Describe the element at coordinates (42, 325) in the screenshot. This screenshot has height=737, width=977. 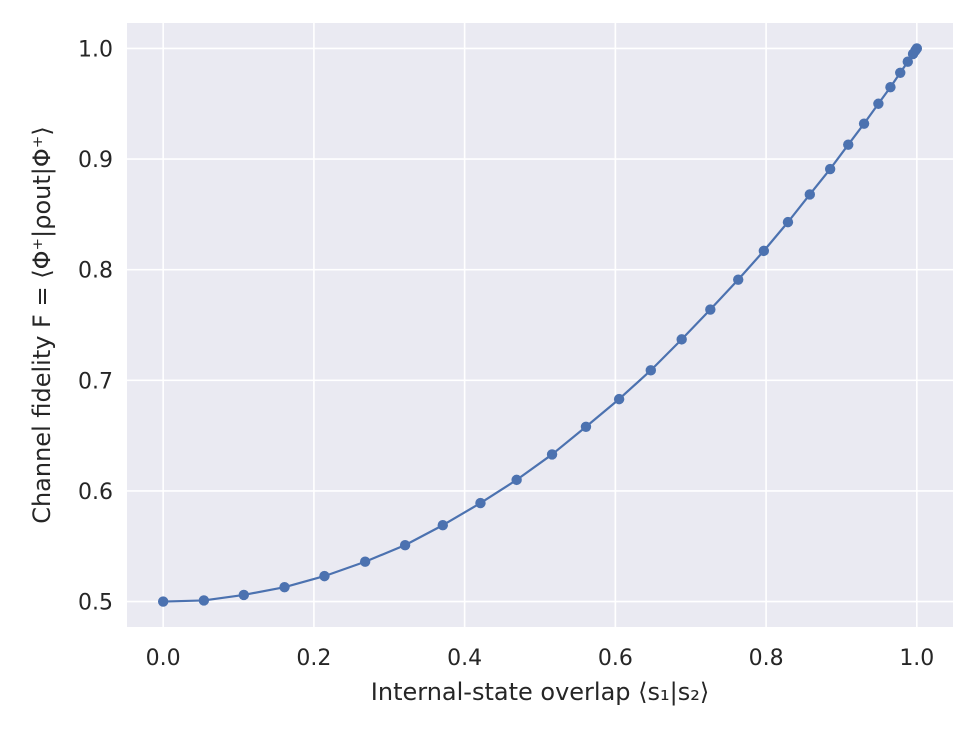
I see `y-axis-label: Channel fidelity F = ⟨Φ⁺|ρout|Φ⁺⟩` at that location.